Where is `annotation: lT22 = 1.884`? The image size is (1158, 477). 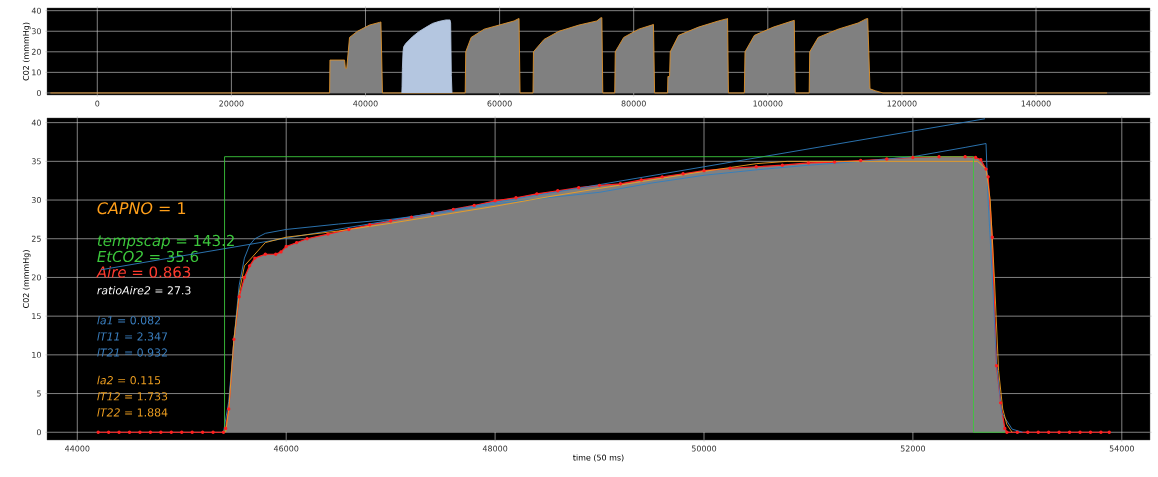
annotation: lT22 = 1.884 is located at coordinates (132, 412).